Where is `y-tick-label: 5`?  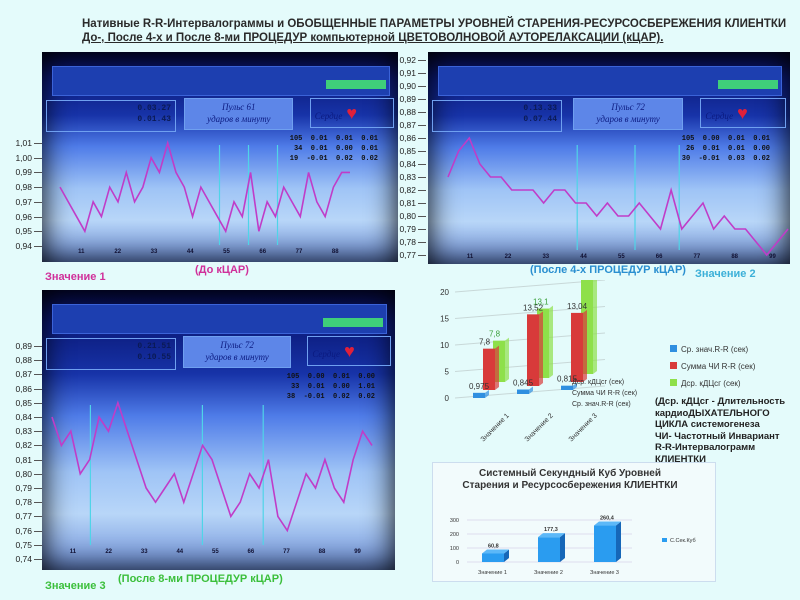
y-tick-label: 5 is located at coordinates (447, 372).